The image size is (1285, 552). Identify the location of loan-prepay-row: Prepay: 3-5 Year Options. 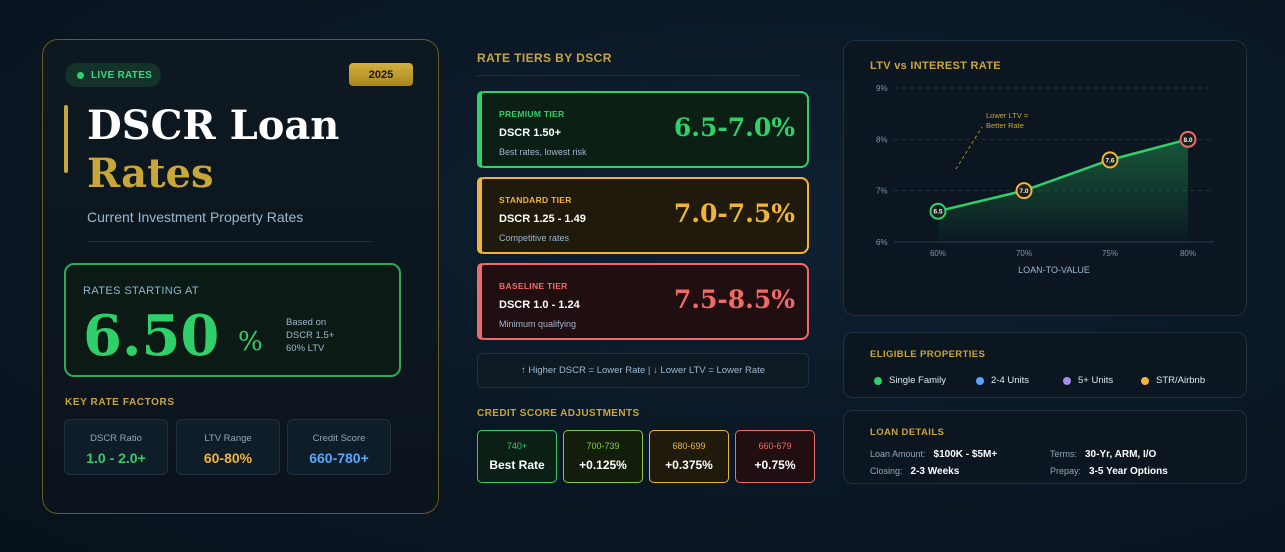
(1109, 471).